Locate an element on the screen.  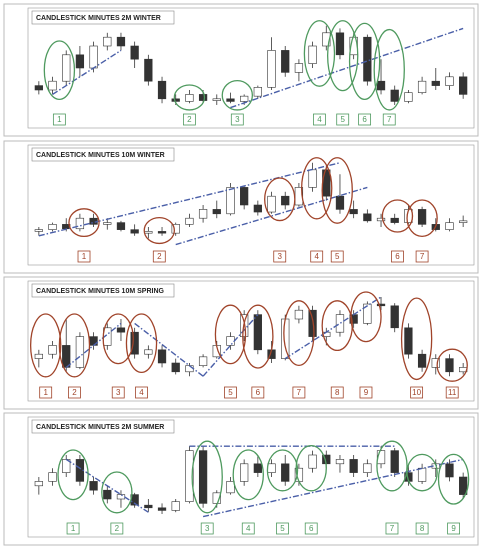
label-number: 10 is located at coordinates (416, 392).